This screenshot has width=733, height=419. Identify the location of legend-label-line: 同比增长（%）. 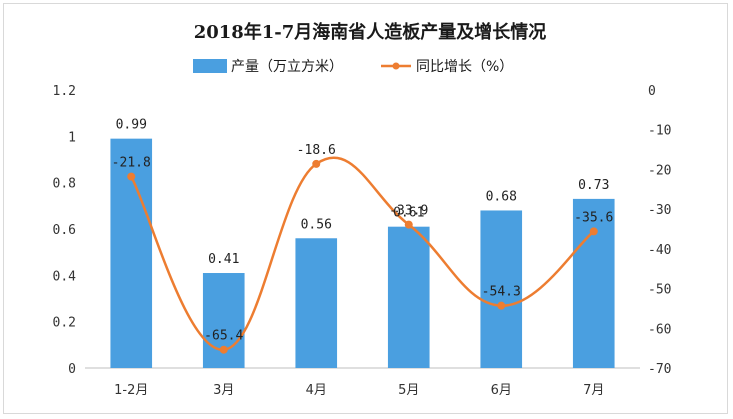
(464, 67).